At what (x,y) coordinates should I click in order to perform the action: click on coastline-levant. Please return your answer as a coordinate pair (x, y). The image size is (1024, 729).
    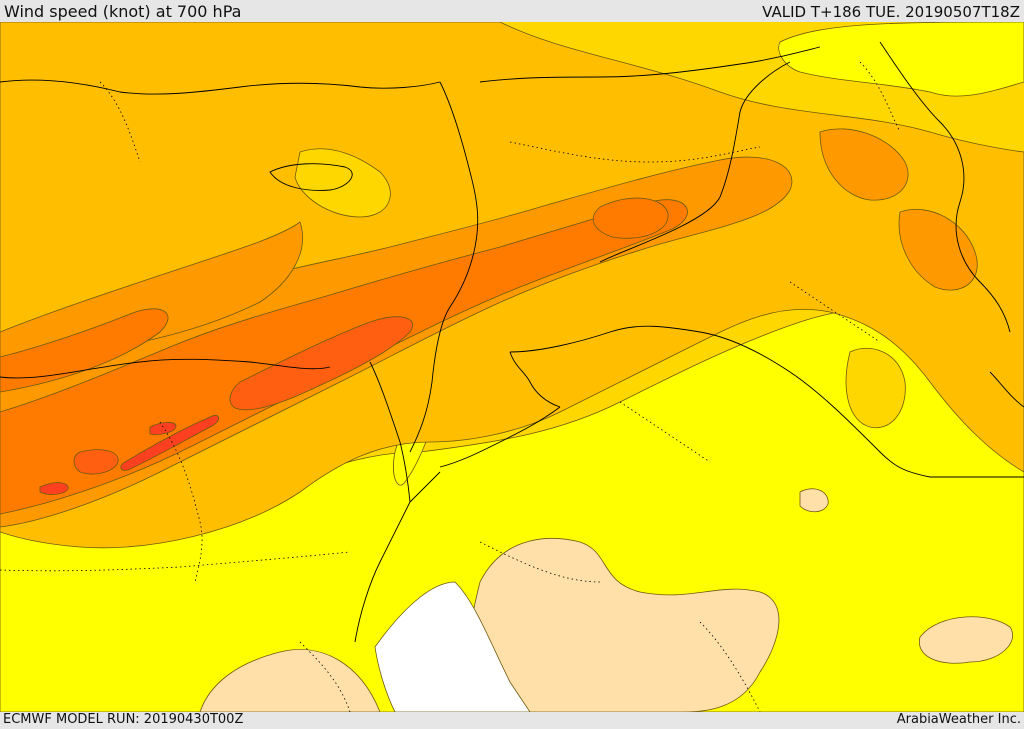
    Looking at the image, I should click on (444, 267).